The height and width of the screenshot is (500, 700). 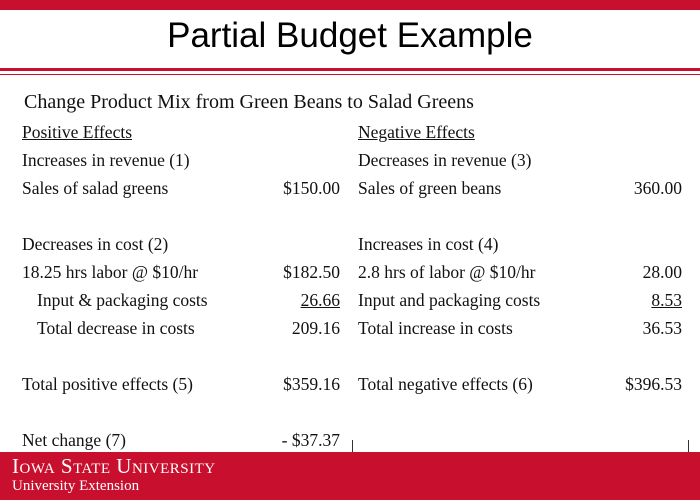 What do you see at coordinates (447, 272) in the screenshot?
I see `negative-cost-item-labor: 2.8 hrs of labor @ $10/hr` at bounding box center [447, 272].